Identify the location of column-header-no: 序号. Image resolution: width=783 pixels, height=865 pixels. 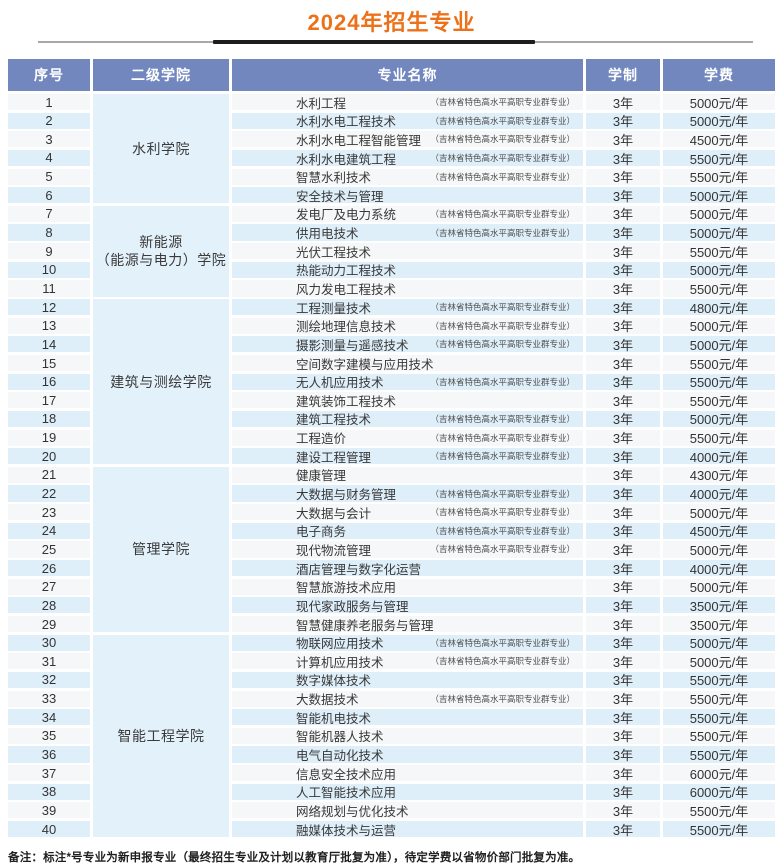
(49, 75).